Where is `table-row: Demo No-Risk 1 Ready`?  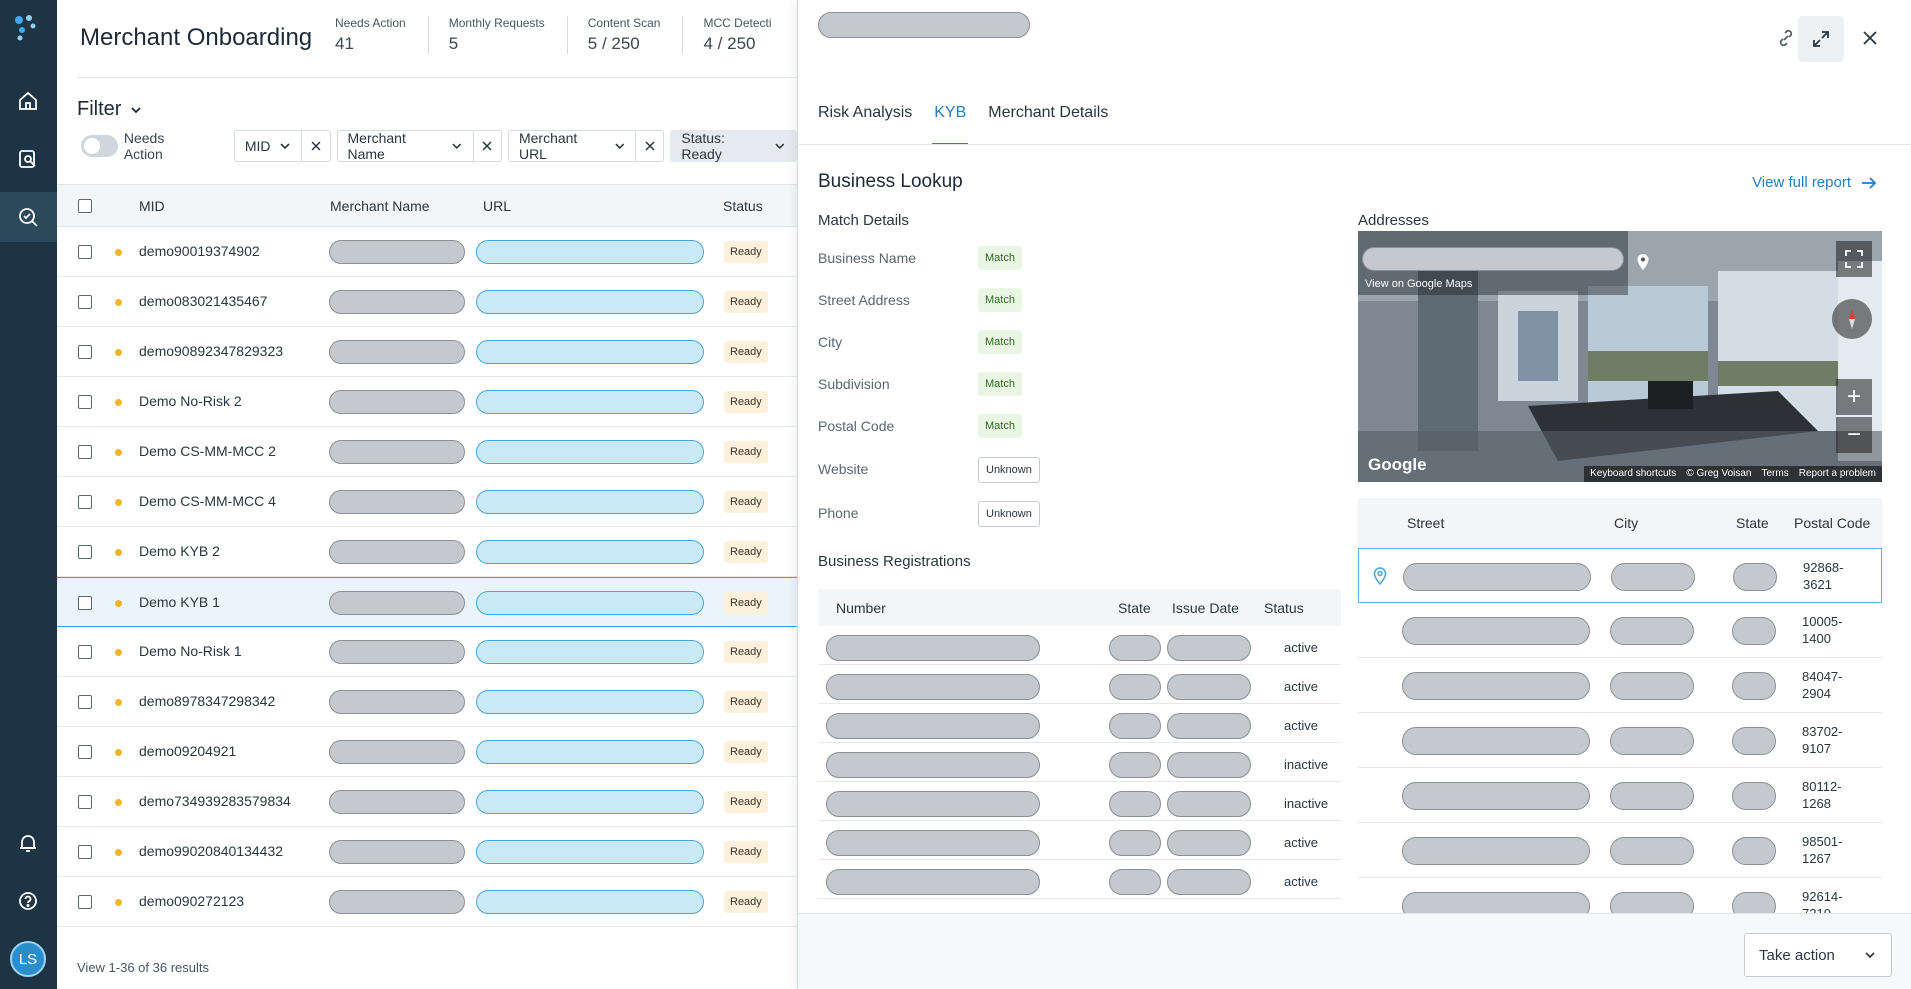
table-row: Demo No-Risk 1 Ready is located at coordinates (427, 652).